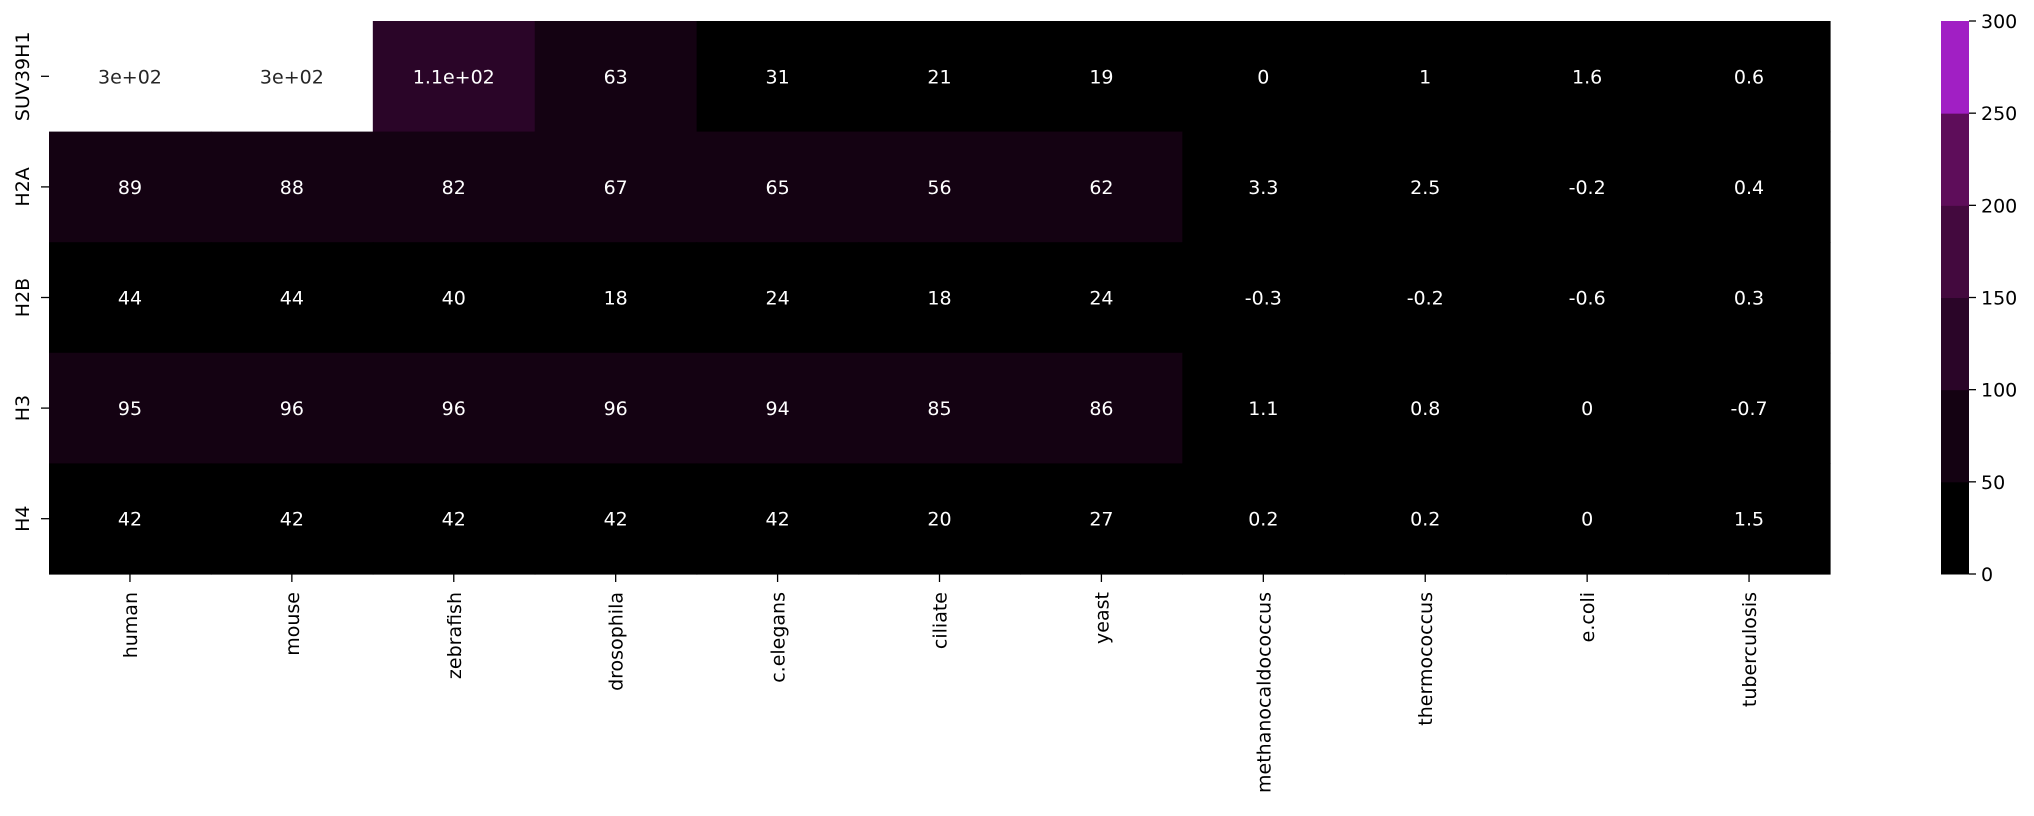 The width and height of the screenshot is (2034, 816). I want to click on y-axis: SUV39H1 H2A H2B H3 H4, so click(30, 282).